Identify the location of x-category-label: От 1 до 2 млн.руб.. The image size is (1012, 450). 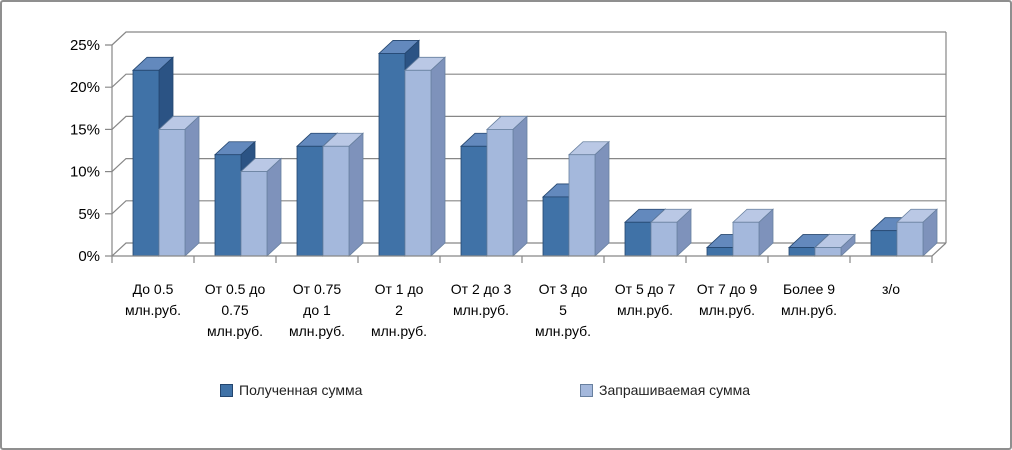
(399, 310).